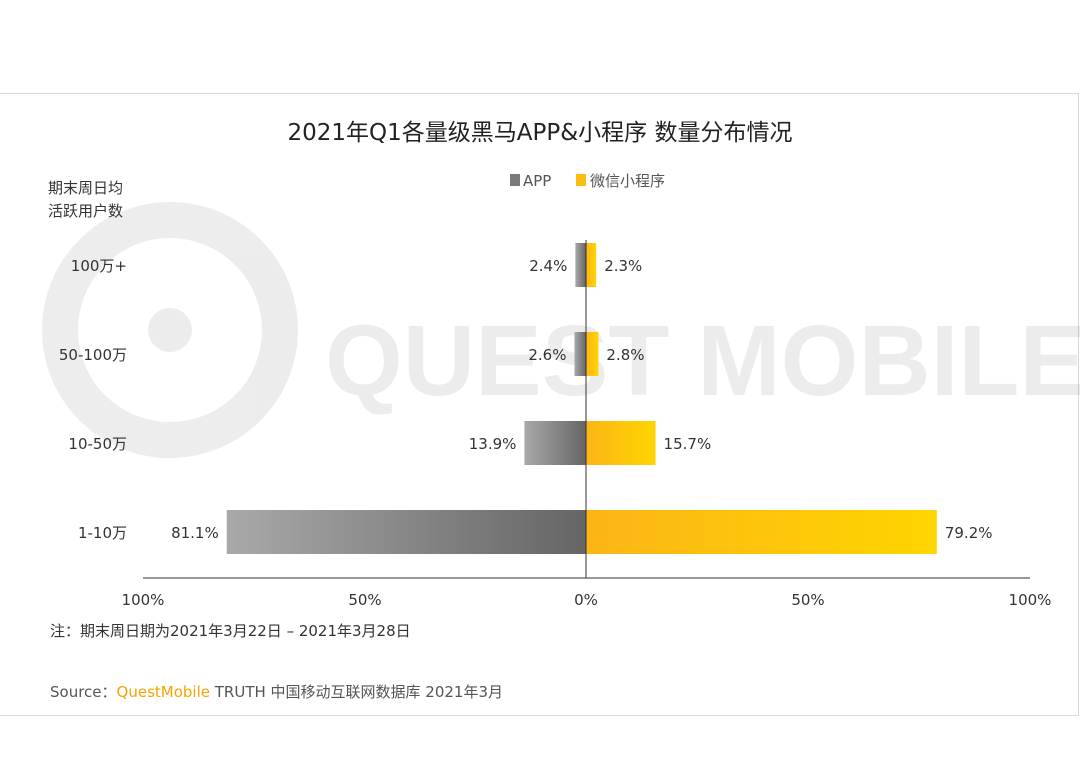 This screenshot has width=1080, height=775. Describe the element at coordinates (537, 181) in the screenshot. I see `legend-label-app: APP` at that location.